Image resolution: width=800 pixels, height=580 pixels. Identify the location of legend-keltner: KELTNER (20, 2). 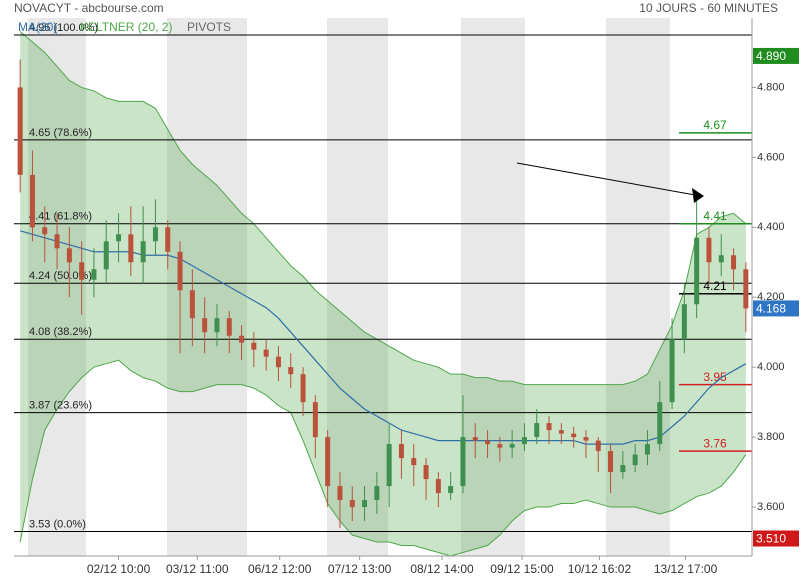
(126, 27).